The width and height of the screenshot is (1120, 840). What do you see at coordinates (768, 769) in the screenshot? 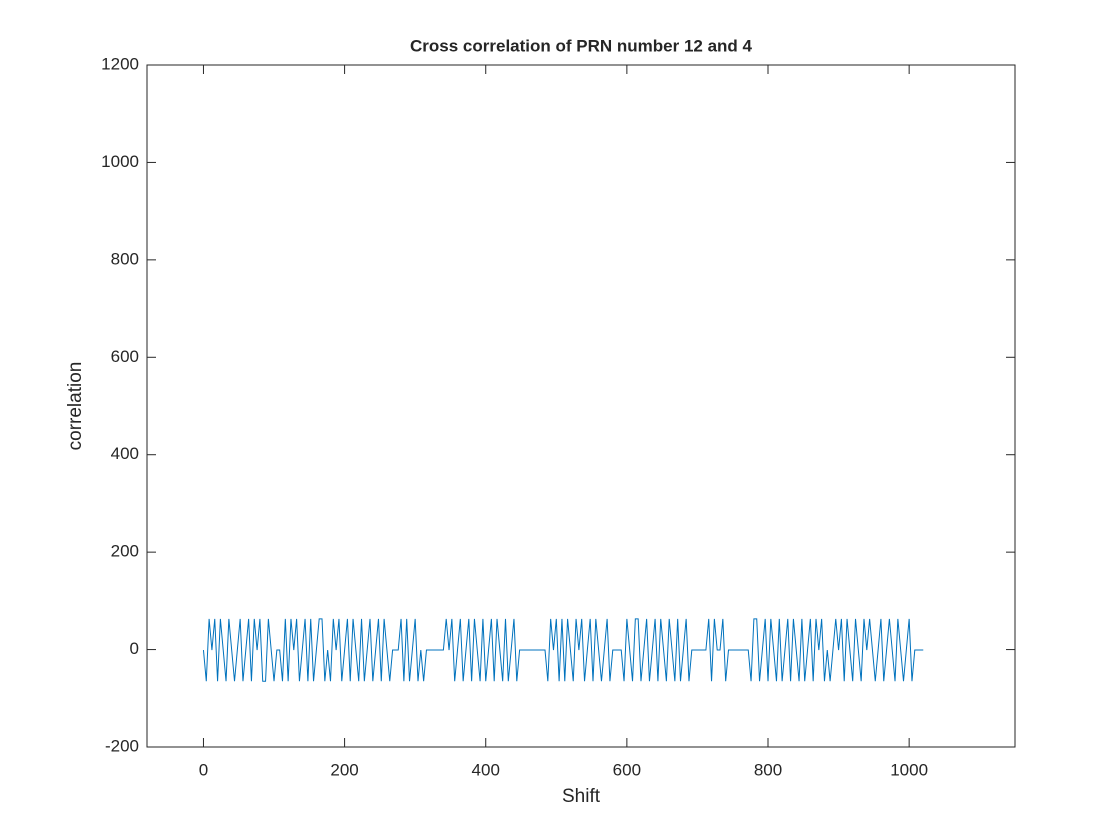
I see `x-tick-label: 800` at bounding box center [768, 769].